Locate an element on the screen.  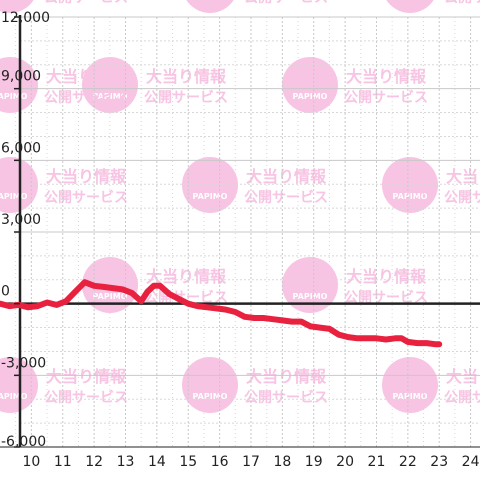
x-tick-label: 16 is located at coordinates (220, 462).